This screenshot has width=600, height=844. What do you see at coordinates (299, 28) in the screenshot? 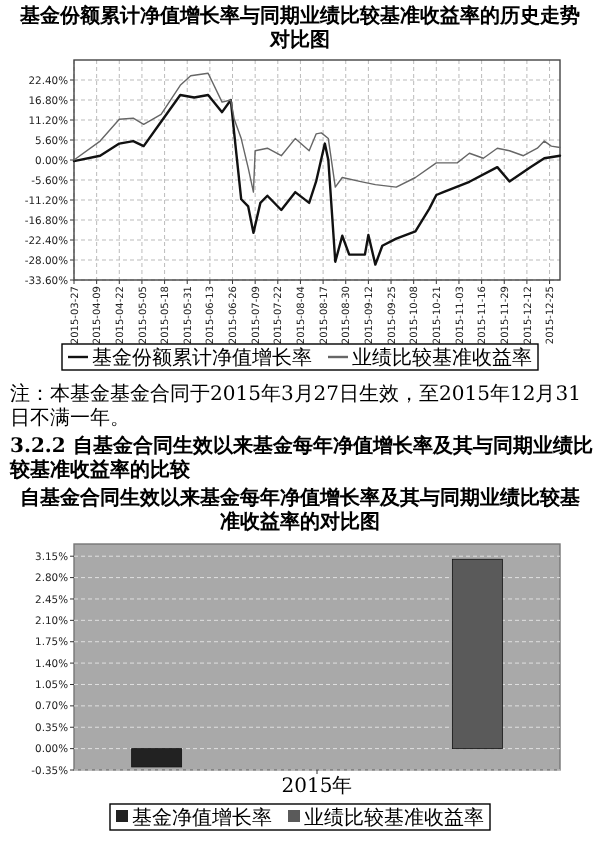
I see `chart-title: 基金份额累计净值增长率与同期业绩比较基准收益率的历史走势对比图` at bounding box center [299, 28].